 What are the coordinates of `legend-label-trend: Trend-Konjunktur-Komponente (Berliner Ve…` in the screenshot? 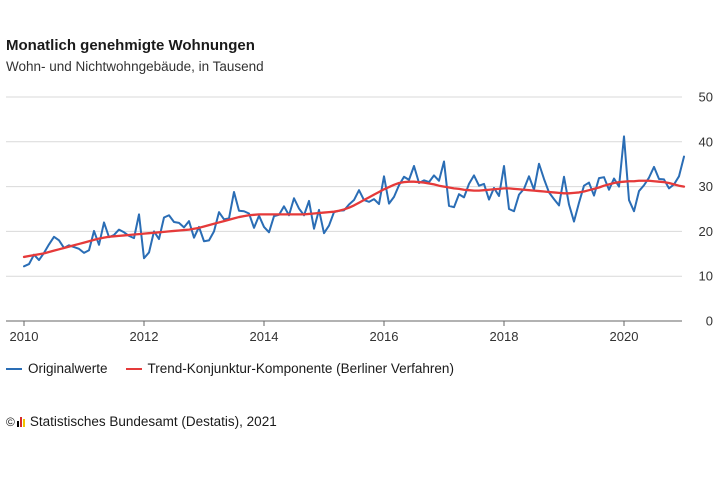 It's located at (300, 368).